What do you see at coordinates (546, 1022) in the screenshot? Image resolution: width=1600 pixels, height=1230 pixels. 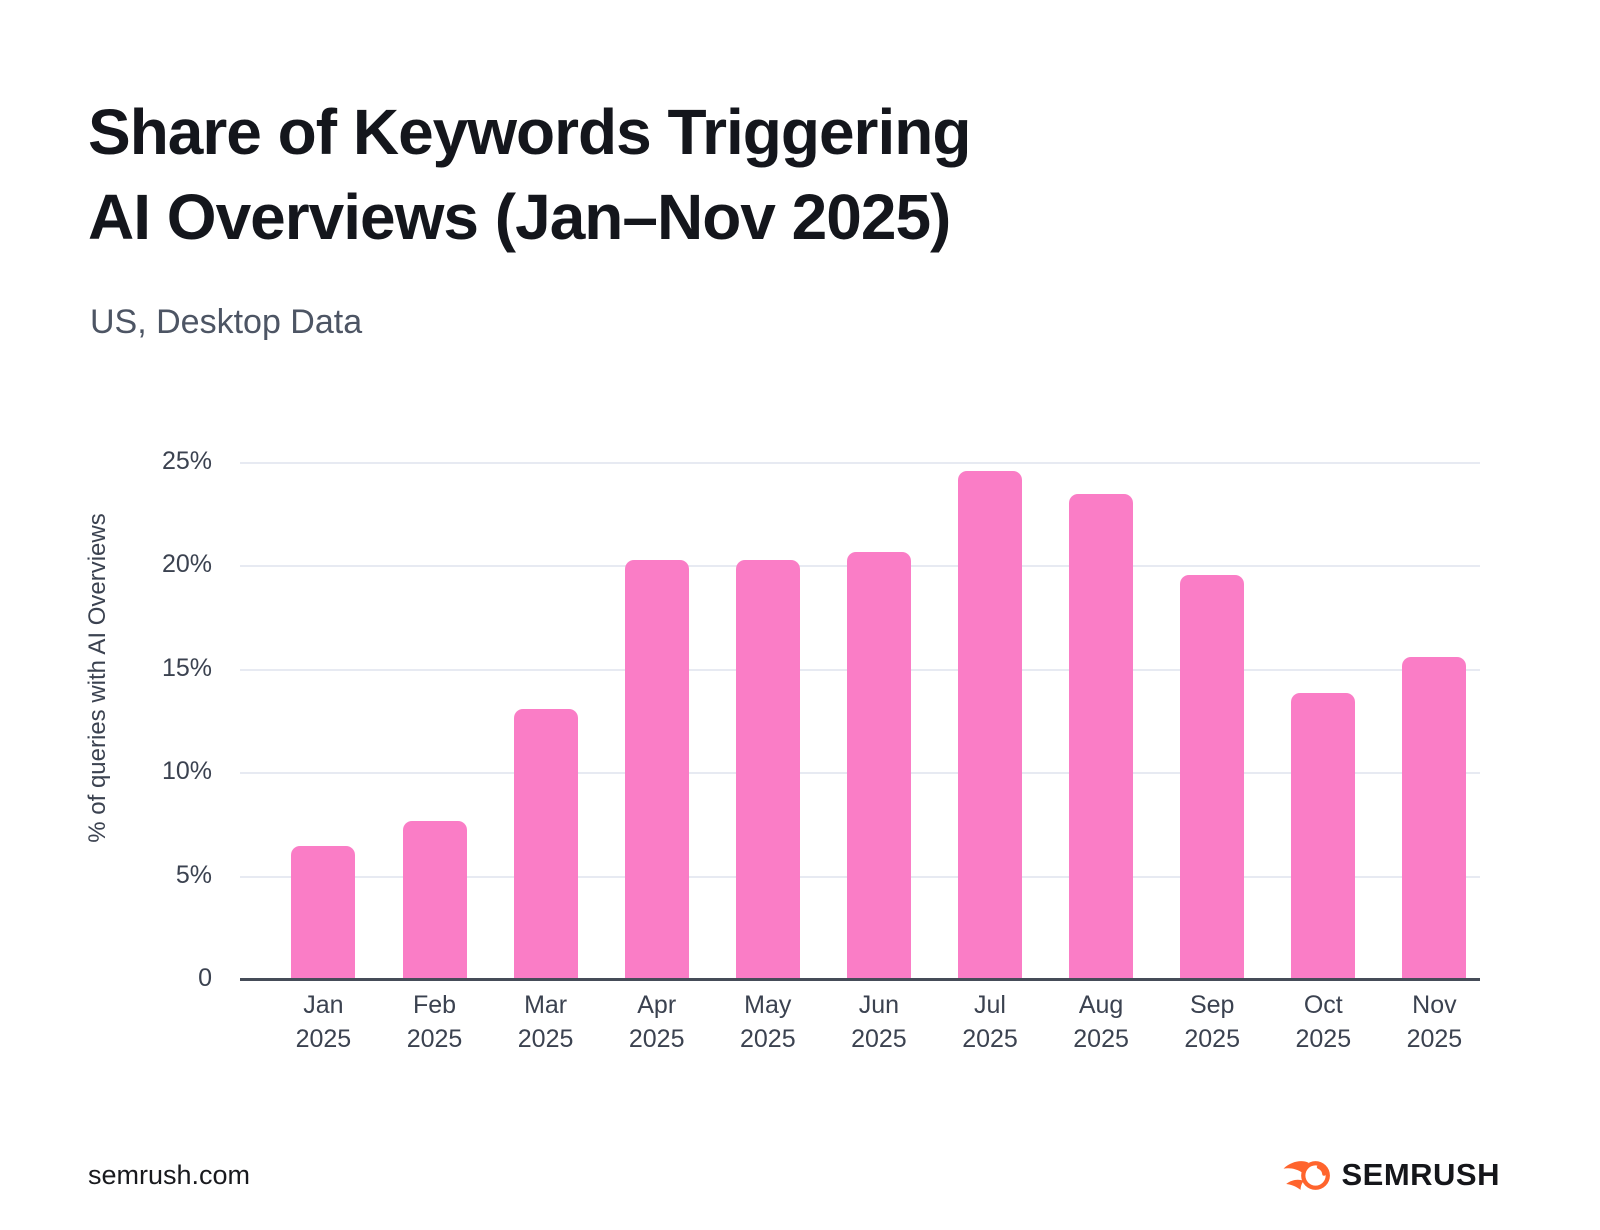 I see `x-tick-label-mar: Mar 2025` at bounding box center [546, 1022].